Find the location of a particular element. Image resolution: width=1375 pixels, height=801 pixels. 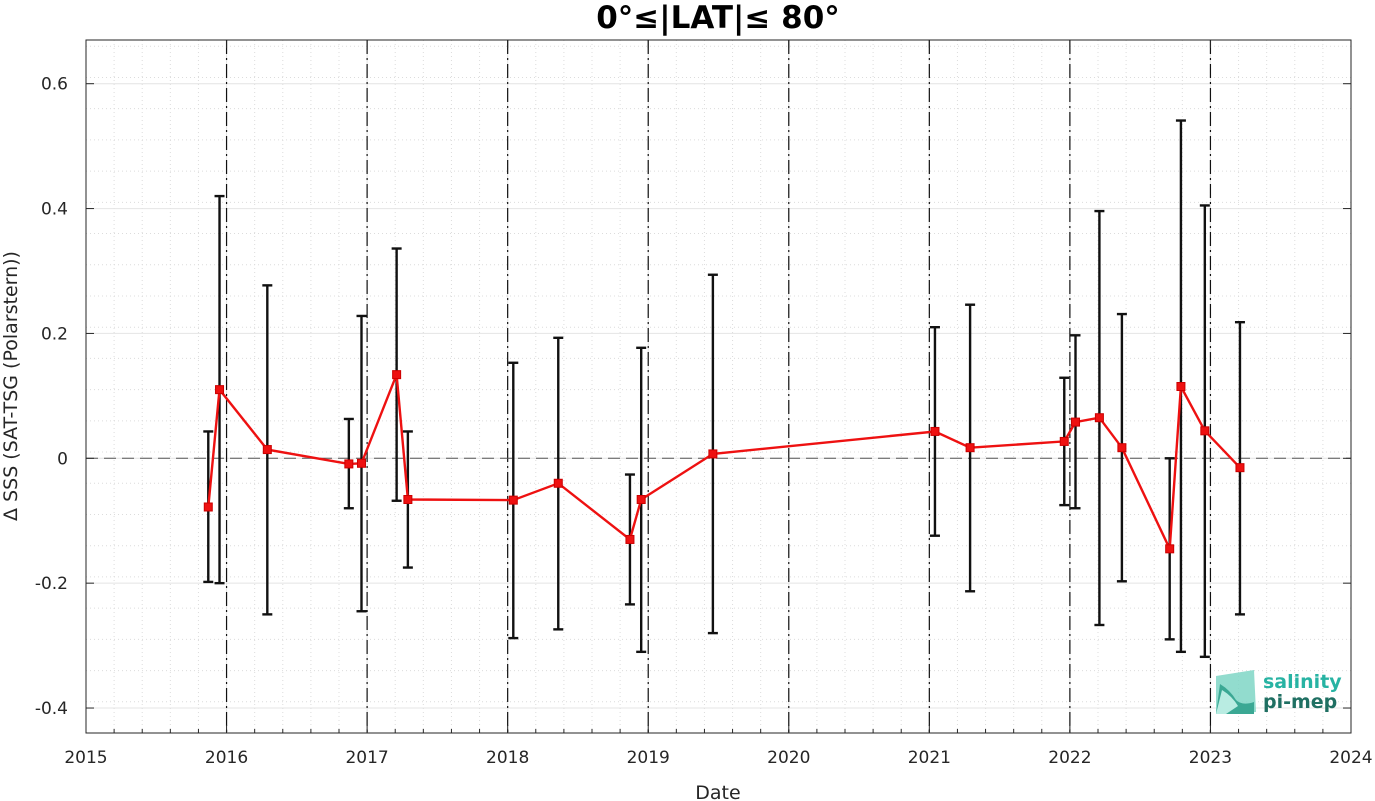

x-tick-label: 2016 is located at coordinates (226, 758).